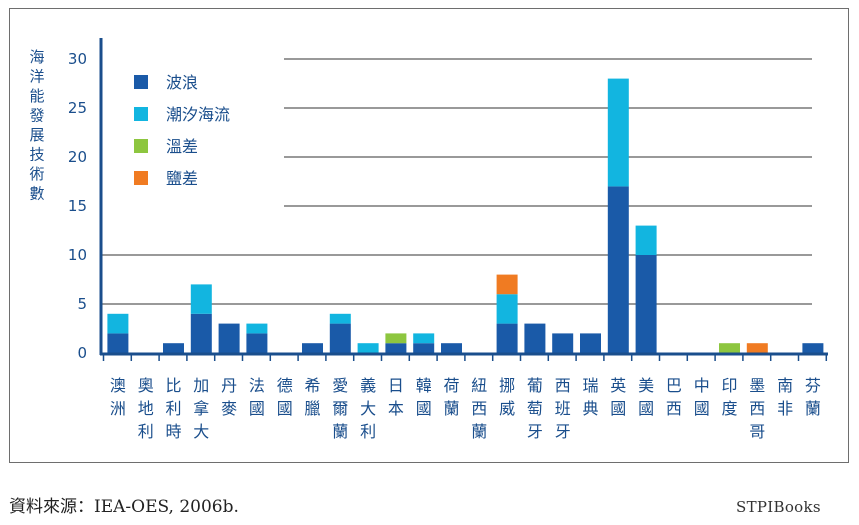 The image size is (859, 525). I want to click on y-tick-label: 20, so click(77, 157).